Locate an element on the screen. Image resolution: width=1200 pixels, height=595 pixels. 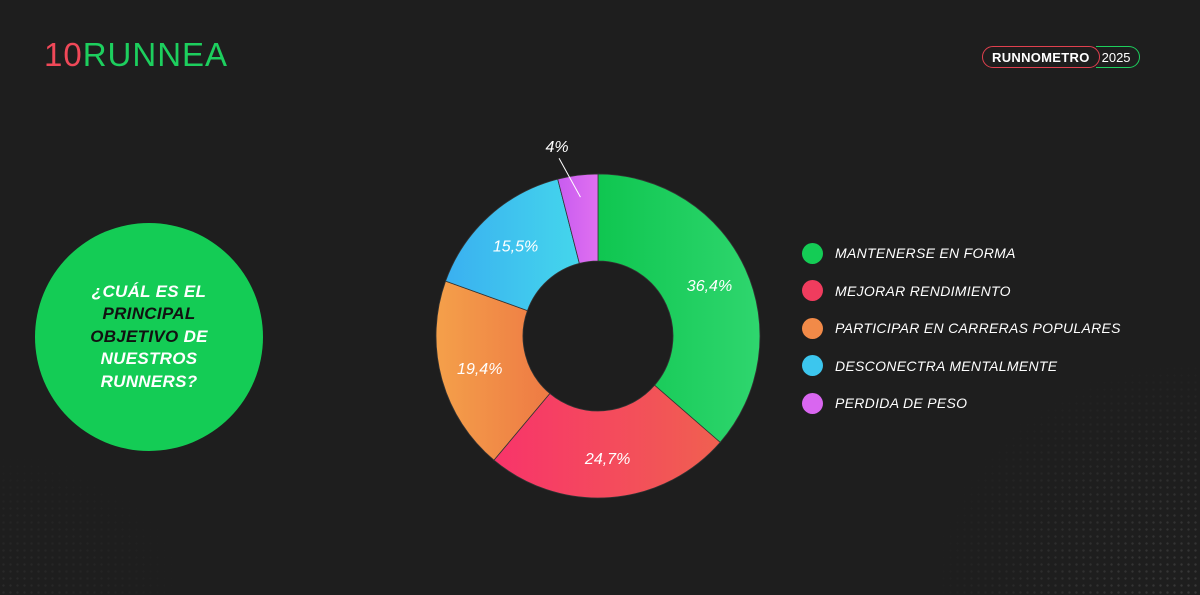
slice-value-label: 36,4% is located at coordinates (709, 286).